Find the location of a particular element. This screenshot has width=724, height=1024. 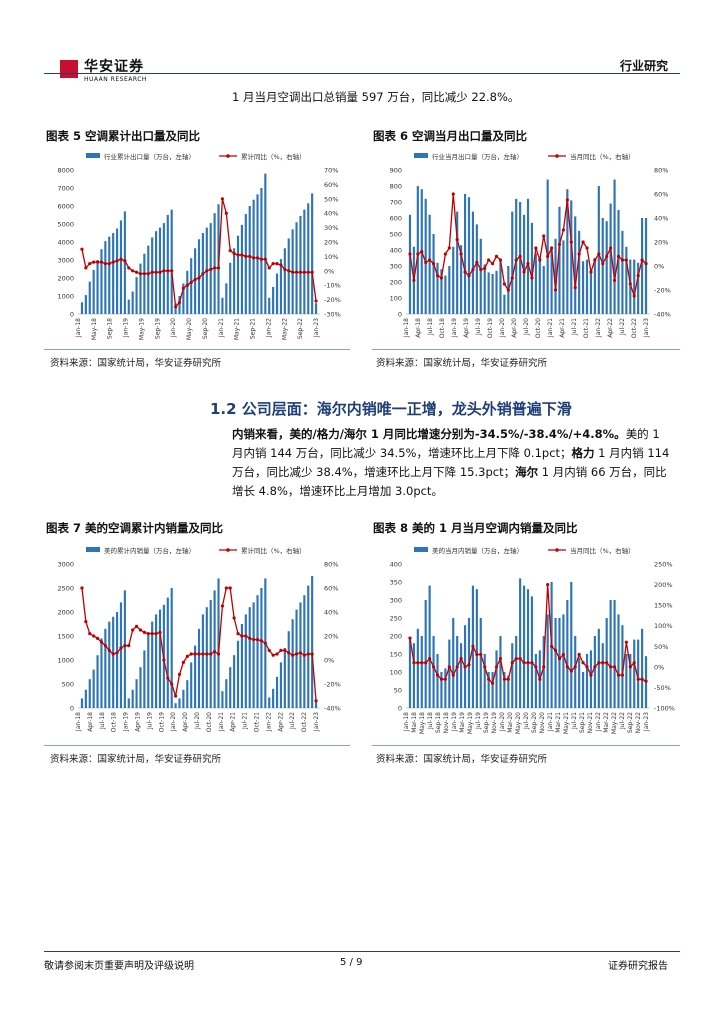

y-tick-label: 2000 is located at coordinates (65, 613).